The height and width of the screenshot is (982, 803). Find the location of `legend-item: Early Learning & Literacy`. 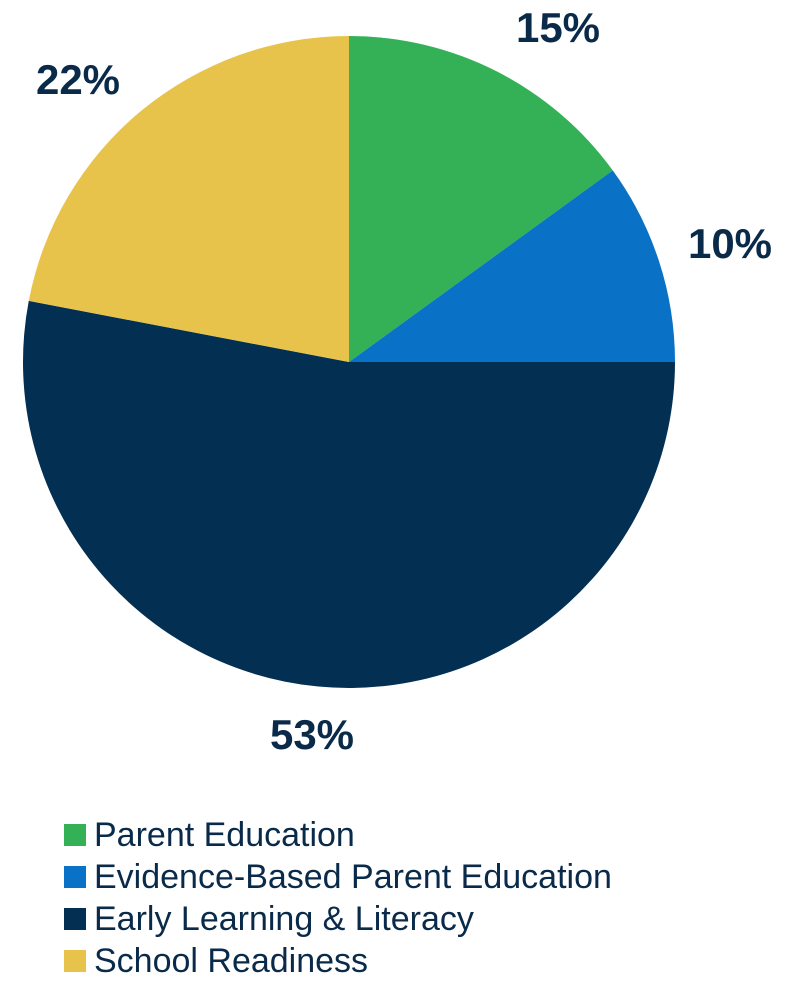

legend-item: Early Learning & Literacy is located at coordinates (338, 919).